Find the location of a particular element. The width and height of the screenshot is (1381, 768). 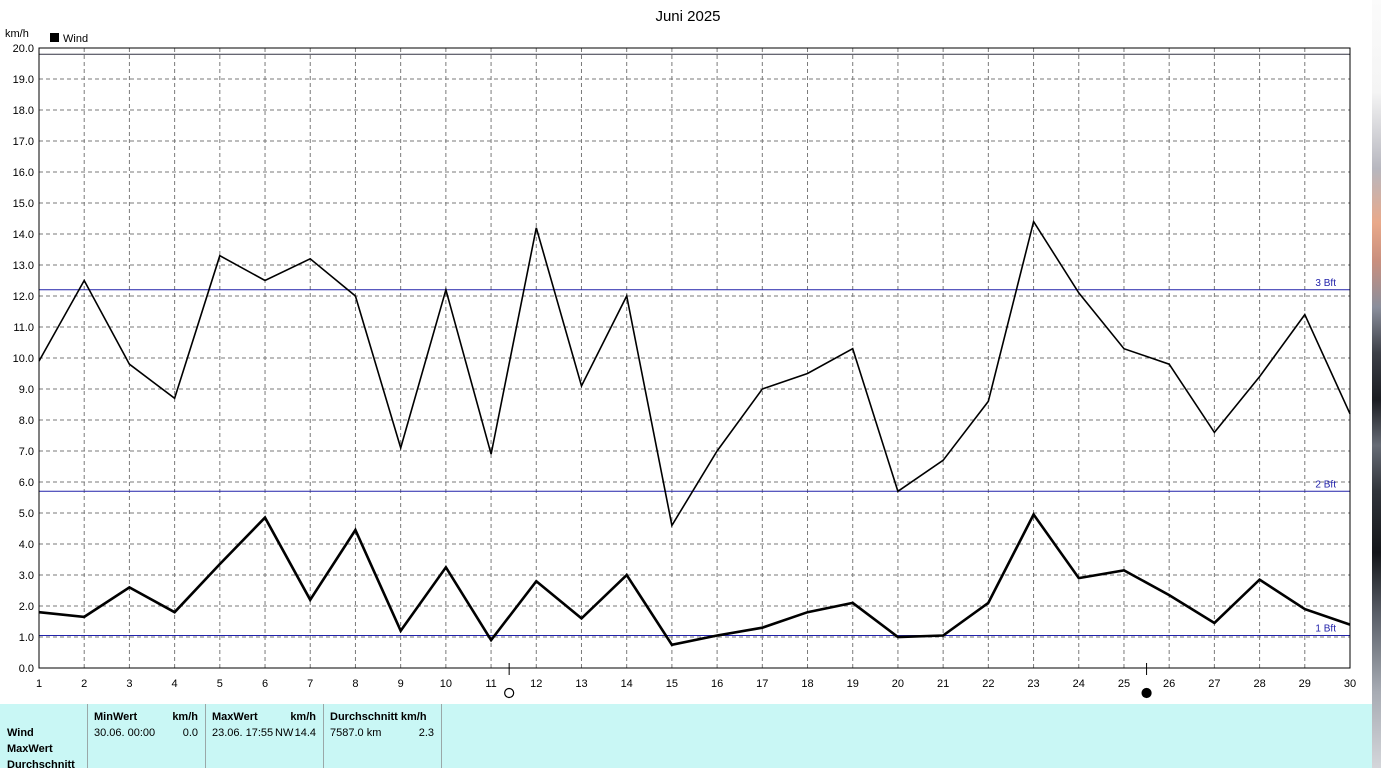

x-tick-label: 29 is located at coordinates (1305, 684).